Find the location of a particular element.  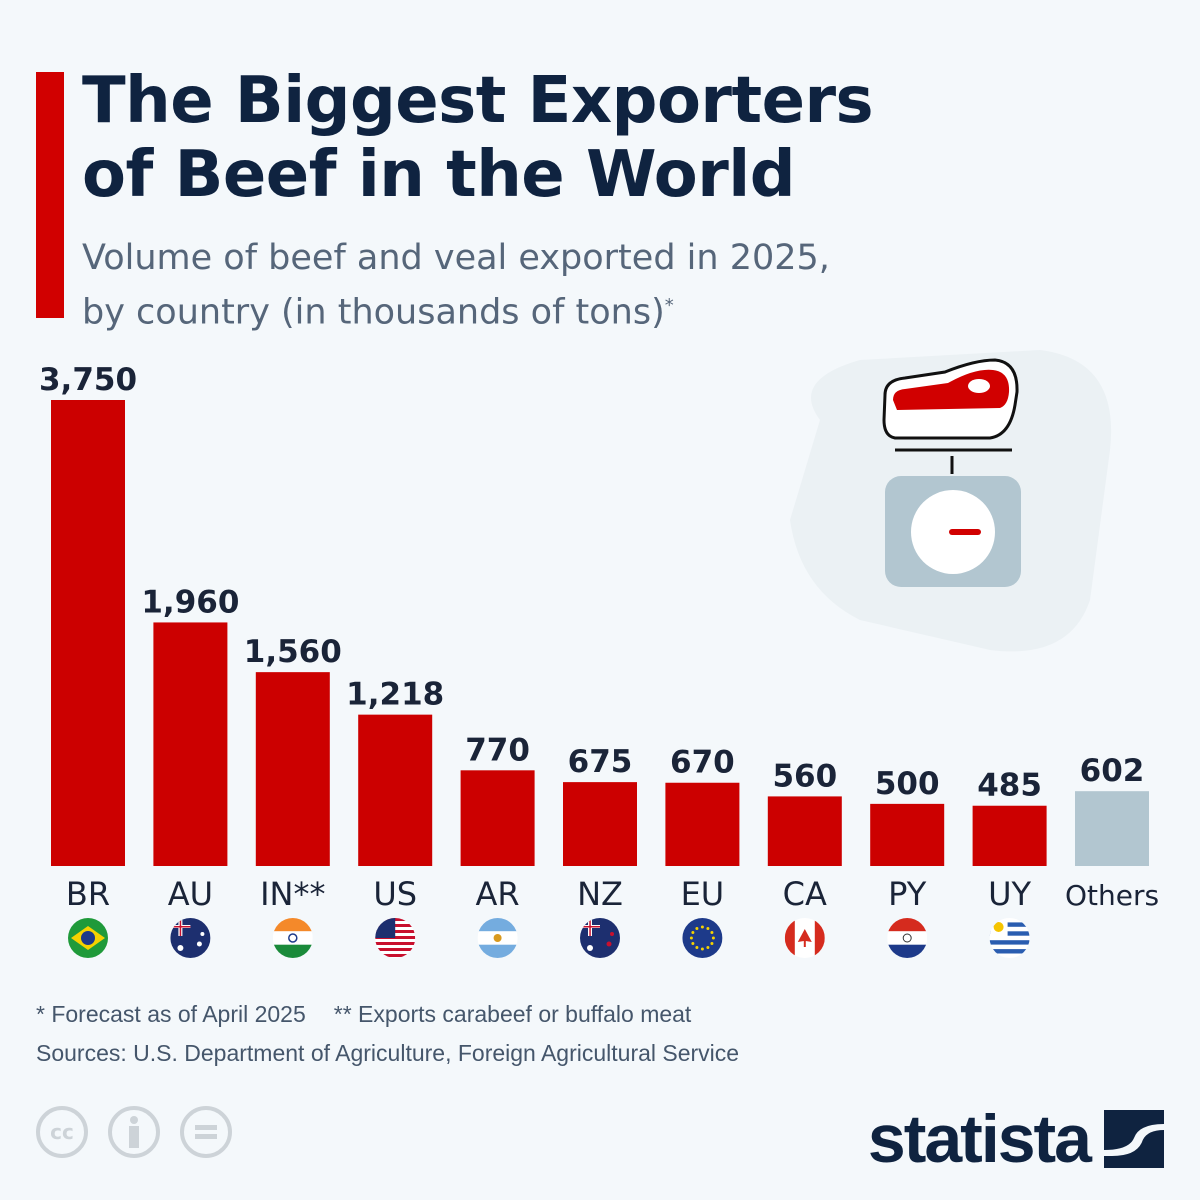

paraguay-flag-icon is located at coordinates (907, 938).